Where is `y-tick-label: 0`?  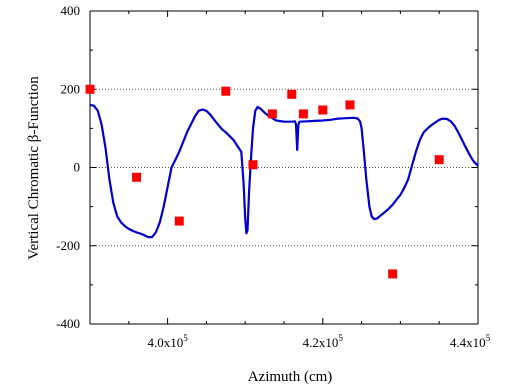 y-tick-label: 0 is located at coordinates (77, 167).